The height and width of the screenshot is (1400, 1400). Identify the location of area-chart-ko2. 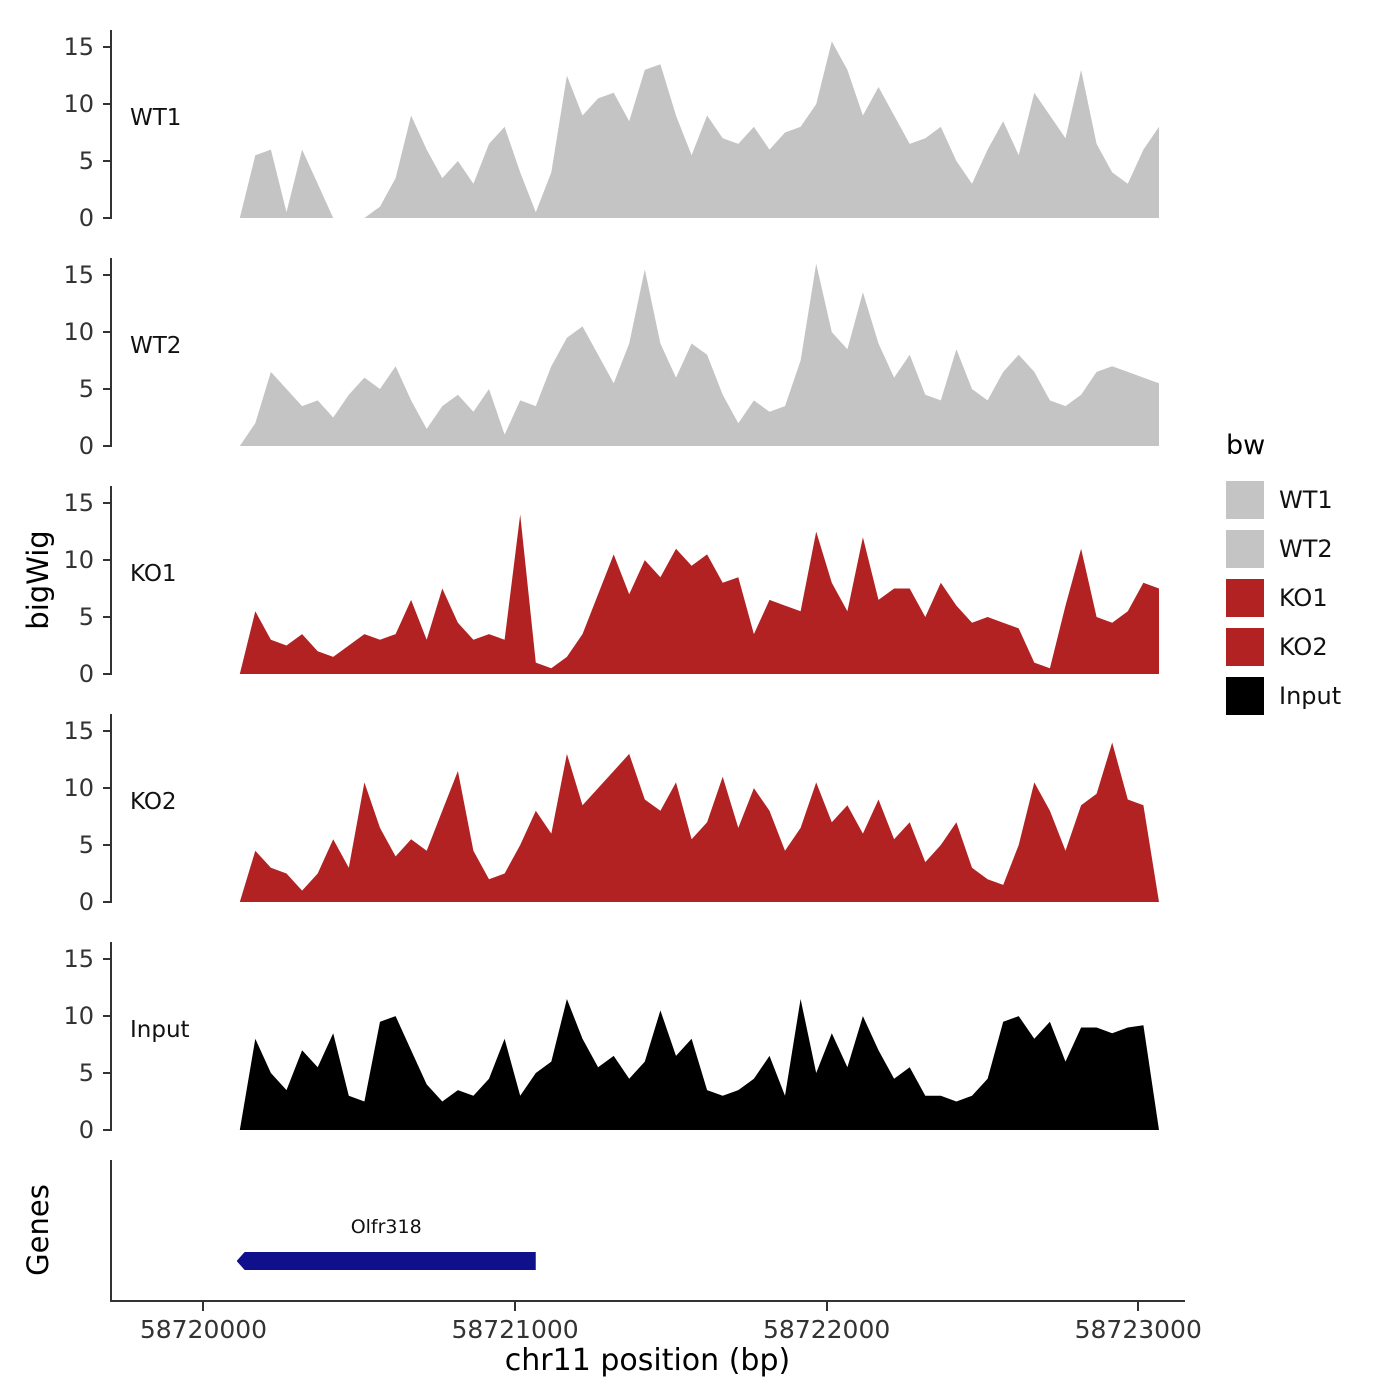
(699, 822).